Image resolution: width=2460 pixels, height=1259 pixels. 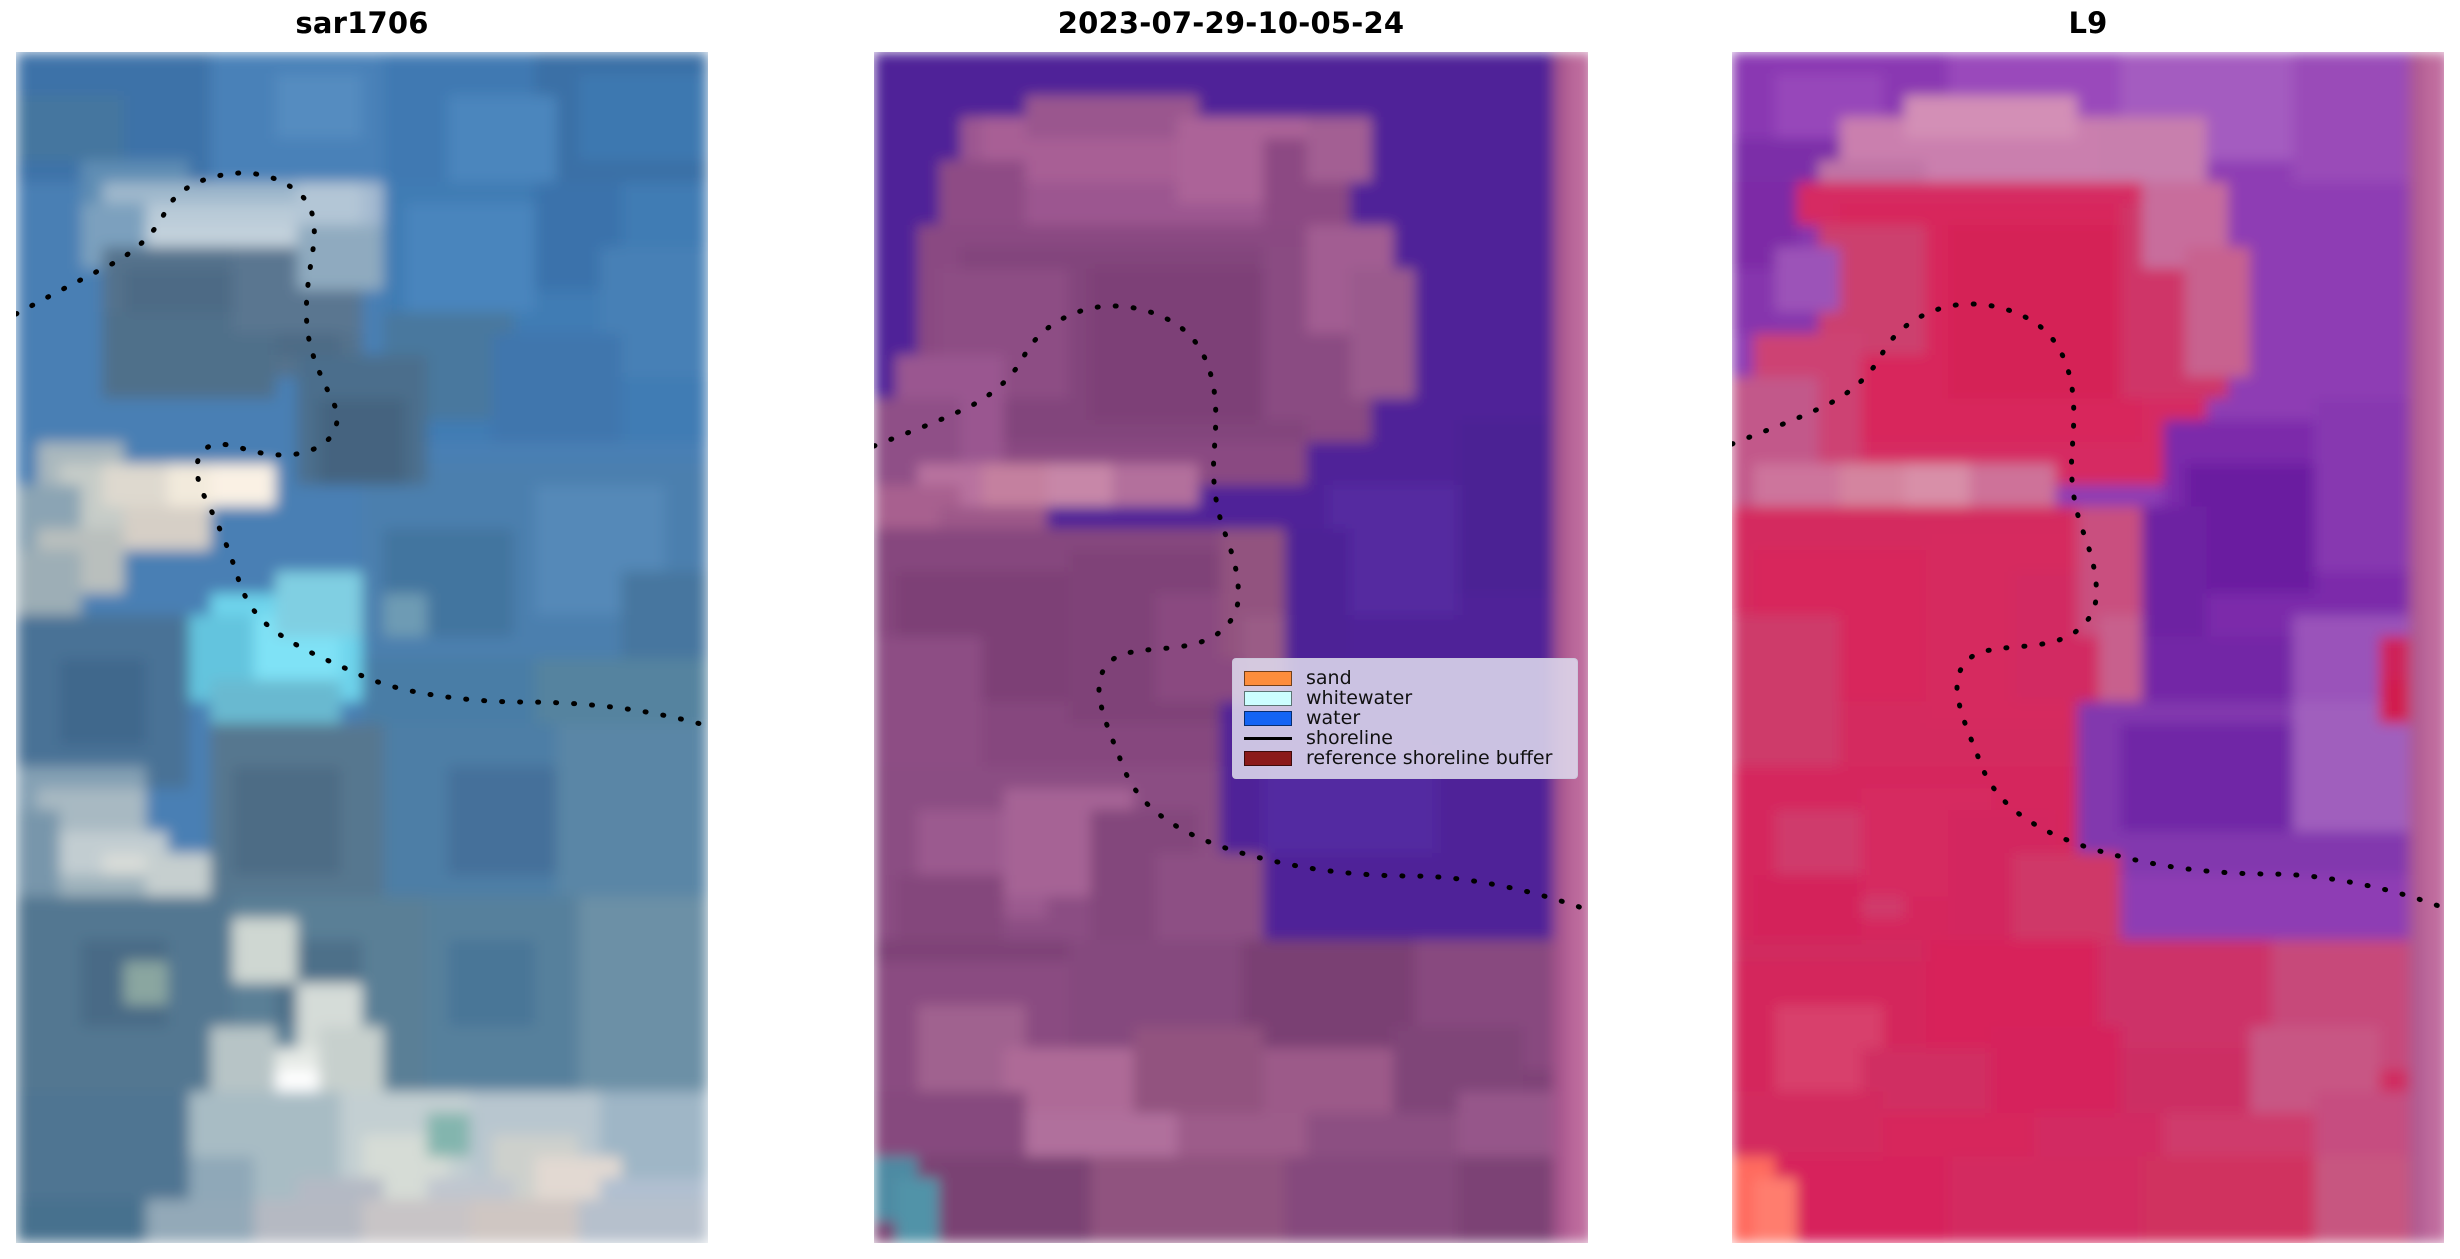 What do you see at coordinates (1359, 698) in the screenshot?
I see `legend-label-whitewater: whitewater` at bounding box center [1359, 698].